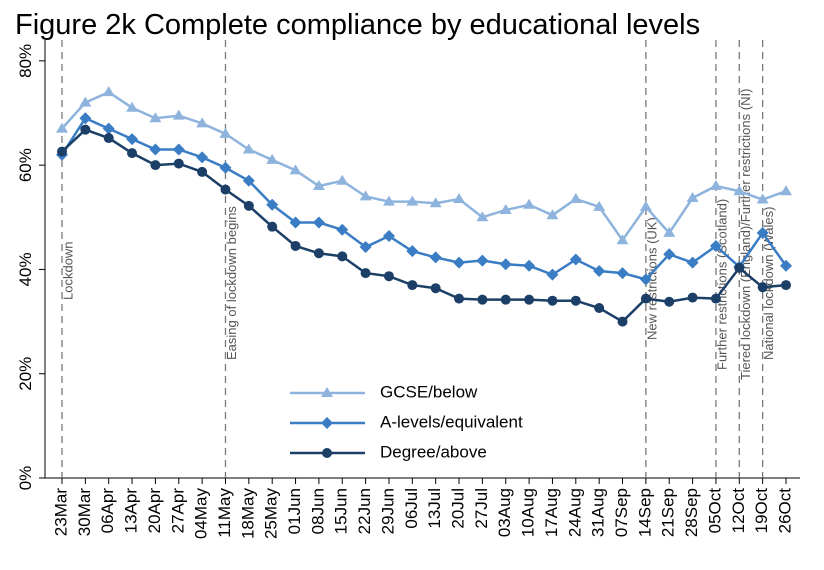 The width and height of the screenshot is (824, 570). I want to click on x-tick-label: 27Apr, so click(177, 511).